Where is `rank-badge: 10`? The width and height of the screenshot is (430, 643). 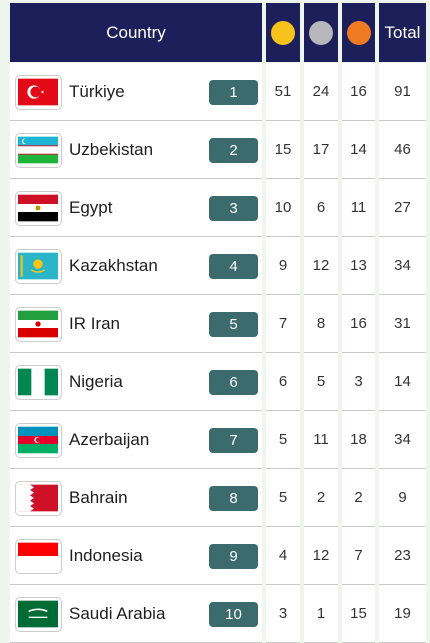 rank-badge: 10 is located at coordinates (233, 614).